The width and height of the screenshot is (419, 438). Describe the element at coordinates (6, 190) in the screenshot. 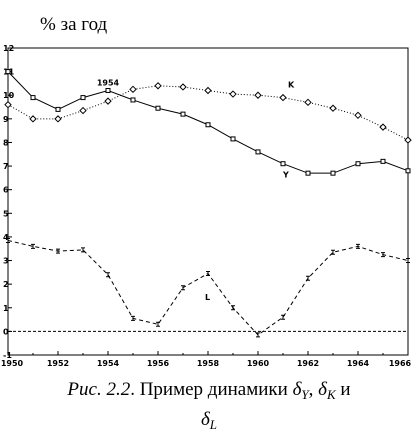

I see `y-tick-label: 6` at that location.